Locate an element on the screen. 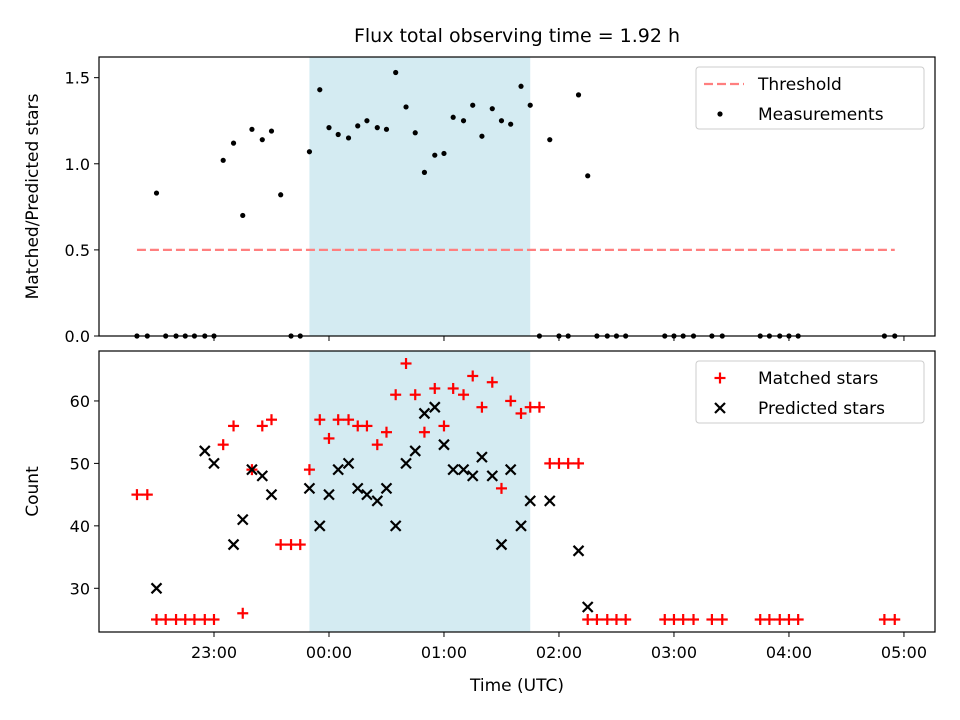  legend-box is located at coordinates (810, 392).